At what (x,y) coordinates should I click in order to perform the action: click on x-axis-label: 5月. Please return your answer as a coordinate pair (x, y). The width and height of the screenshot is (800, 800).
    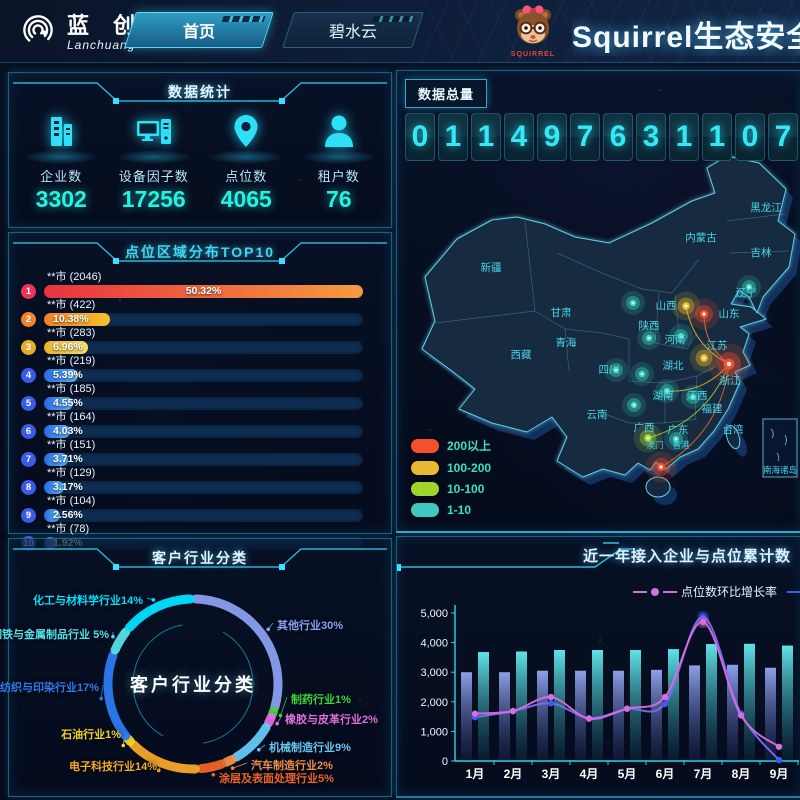
    Looking at the image, I should click on (627, 774).